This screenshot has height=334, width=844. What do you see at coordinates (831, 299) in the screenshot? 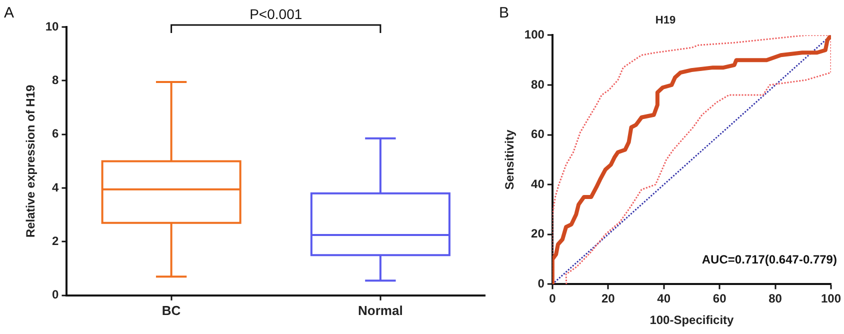
I see `x-tick-label: 100` at bounding box center [831, 299].